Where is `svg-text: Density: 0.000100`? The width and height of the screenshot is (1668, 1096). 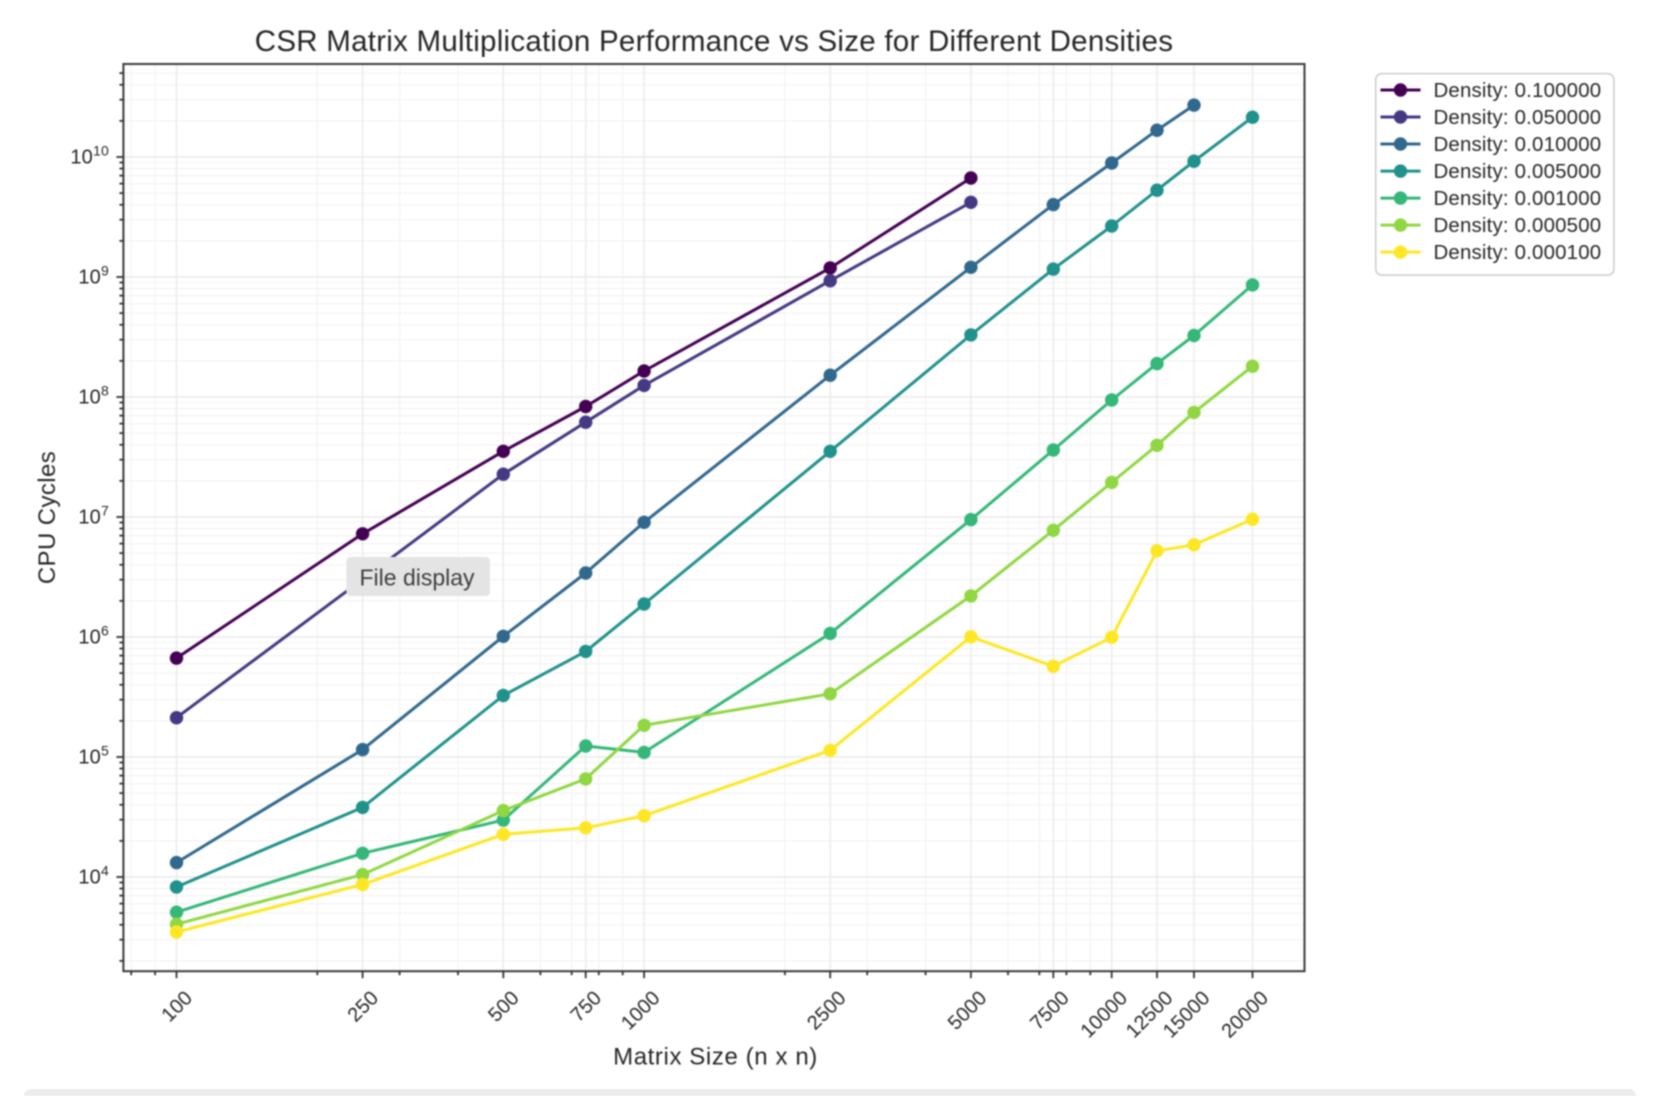 svg-text: Density: 0.000100 is located at coordinates (1518, 253).